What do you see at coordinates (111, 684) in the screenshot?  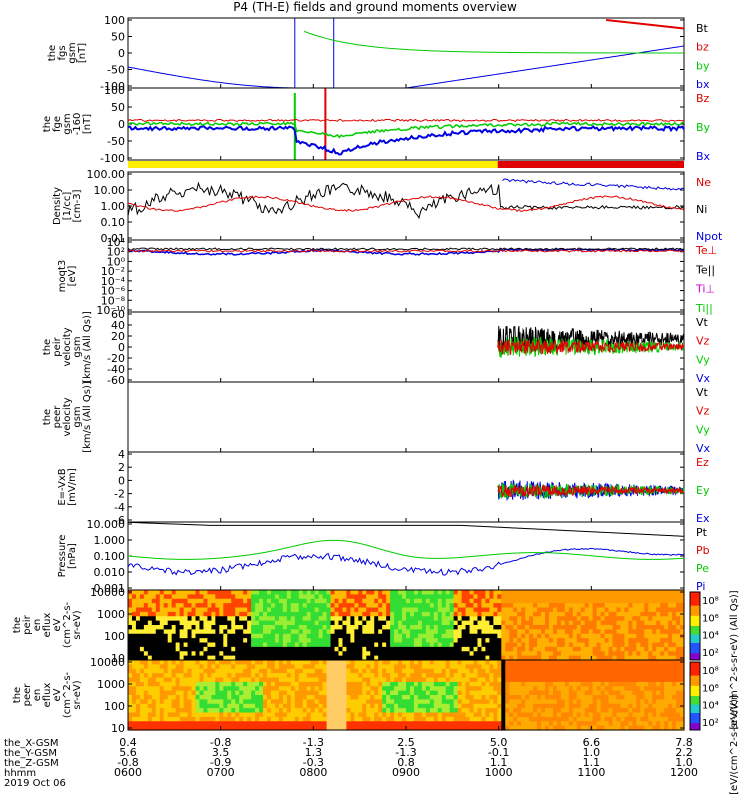 I see `y-tick-label: 1000` at bounding box center [111, 684].